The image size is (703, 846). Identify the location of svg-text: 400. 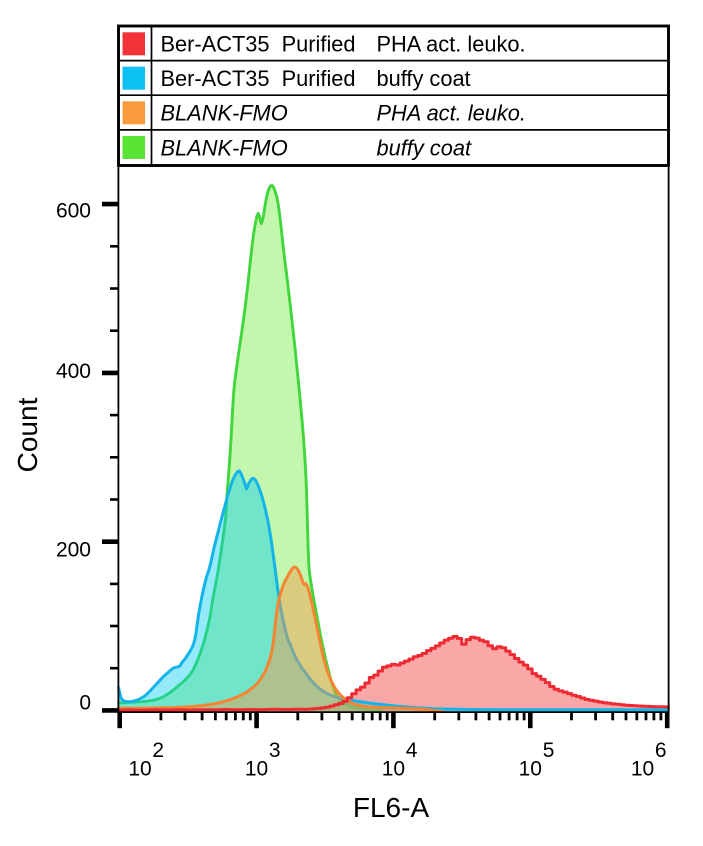
(73, 371).